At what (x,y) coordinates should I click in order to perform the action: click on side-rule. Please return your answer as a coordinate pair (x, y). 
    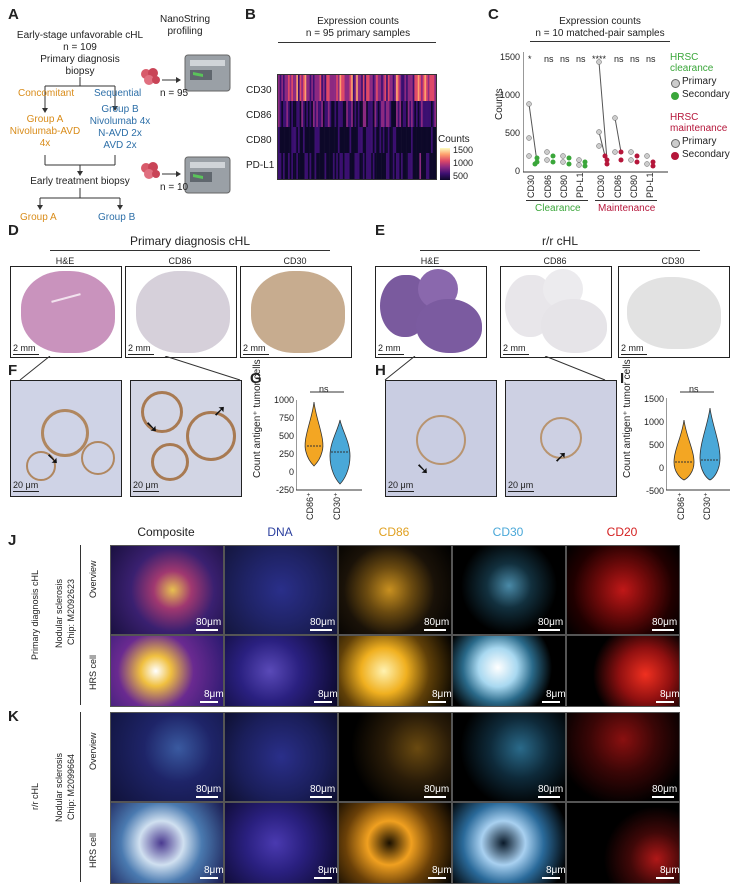
    Looking at the image, I should click on (80, 797).